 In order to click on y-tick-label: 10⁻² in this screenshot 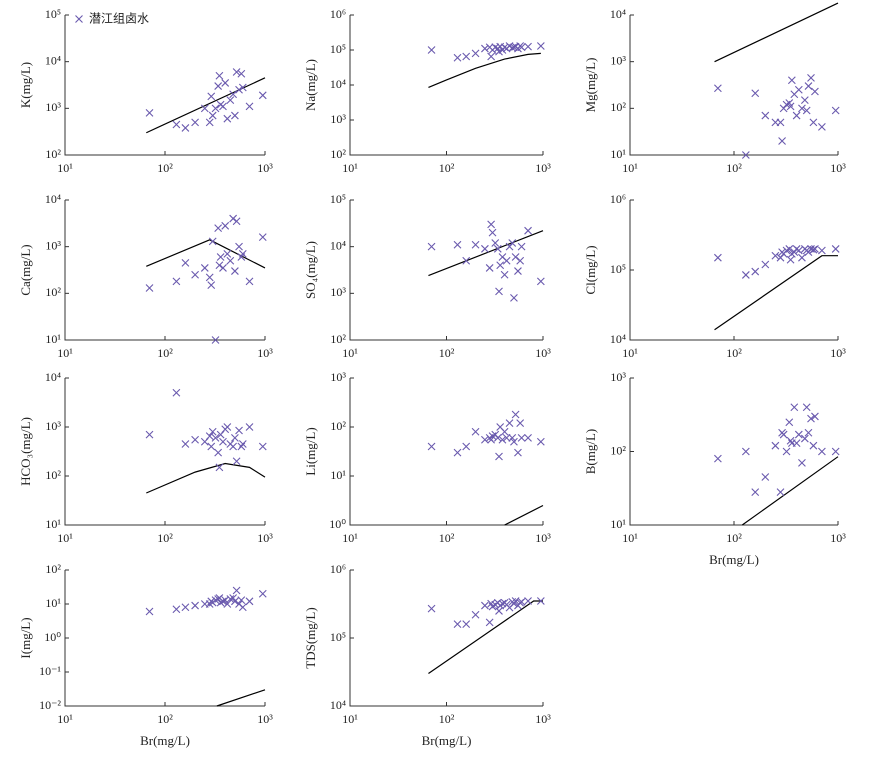, I will do `click(50, 705)`.